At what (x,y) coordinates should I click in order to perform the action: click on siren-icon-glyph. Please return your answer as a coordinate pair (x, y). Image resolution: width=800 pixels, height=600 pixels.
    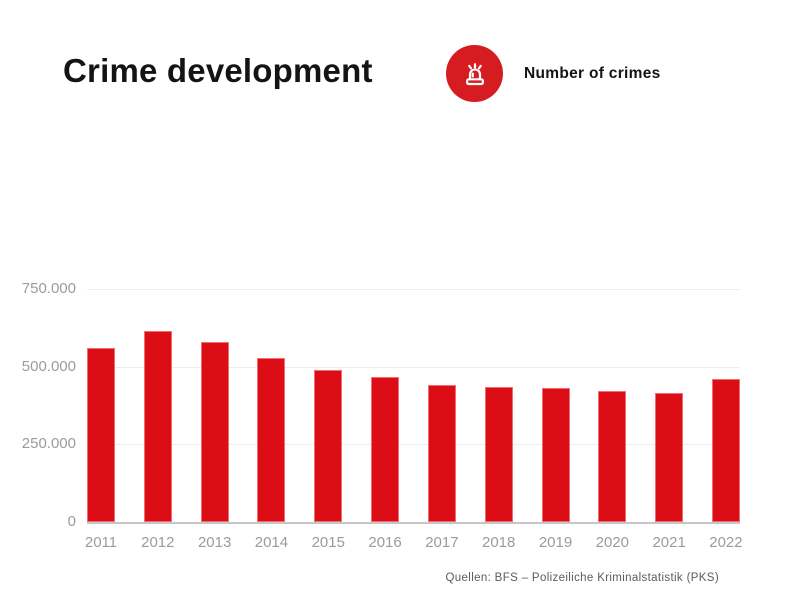
    Looking at the image, I should click on (474, 73).